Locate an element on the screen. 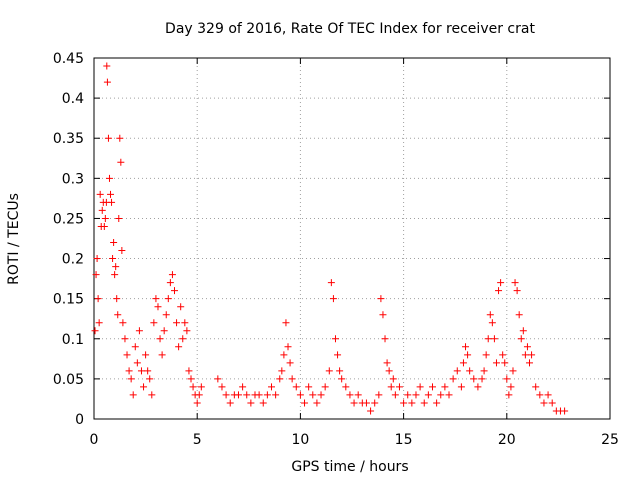  y-tick-label: 0.4 is located at coordinates (73, 99).